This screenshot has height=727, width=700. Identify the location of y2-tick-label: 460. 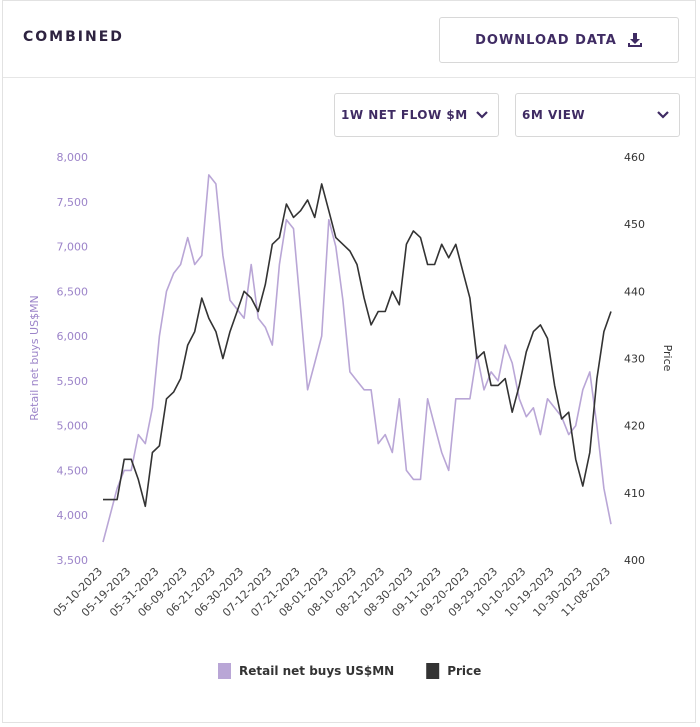
(634, 157).